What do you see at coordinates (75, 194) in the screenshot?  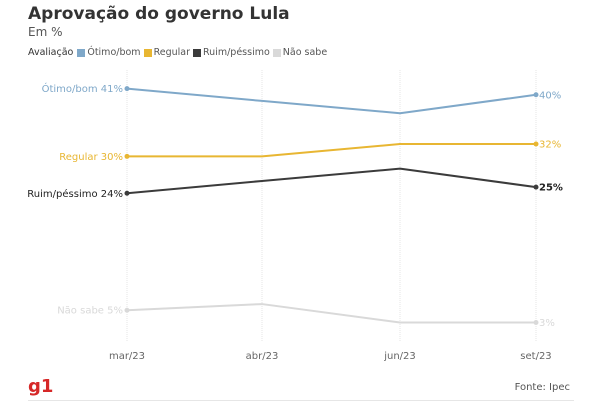 I see `start-label-ruim-pessimo: Ruim/péssimo 24%` at bounding box center [75, 194].